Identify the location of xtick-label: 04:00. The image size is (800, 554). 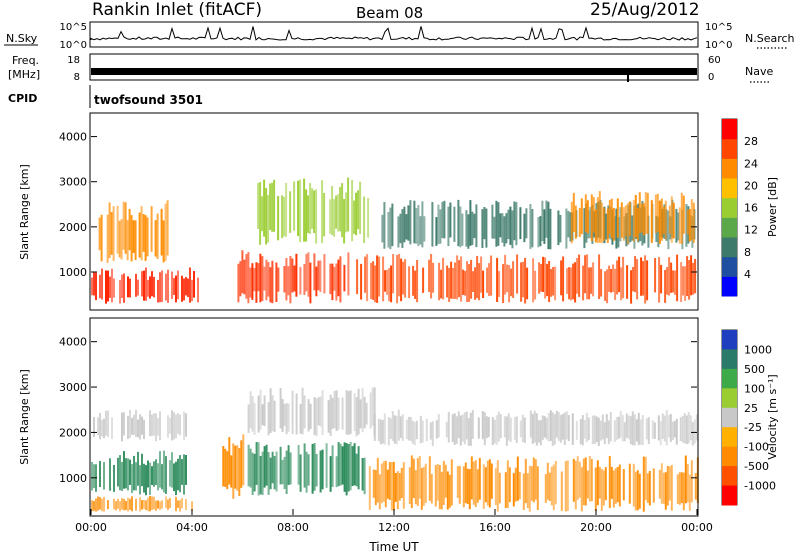
(192, 527).